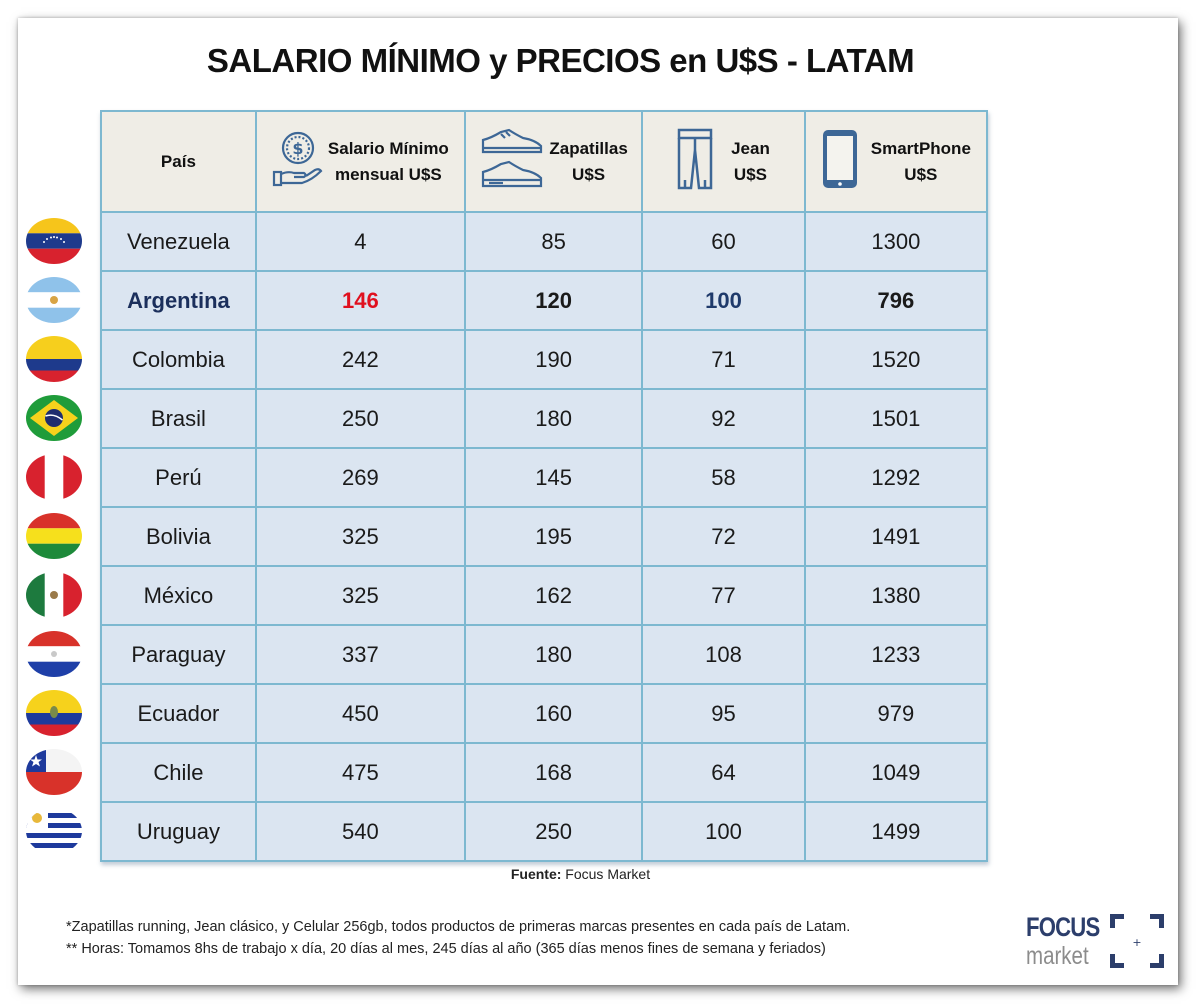 The image size is (1200, 1007). I want to click on peru-flag-icon, so click(54, 477).